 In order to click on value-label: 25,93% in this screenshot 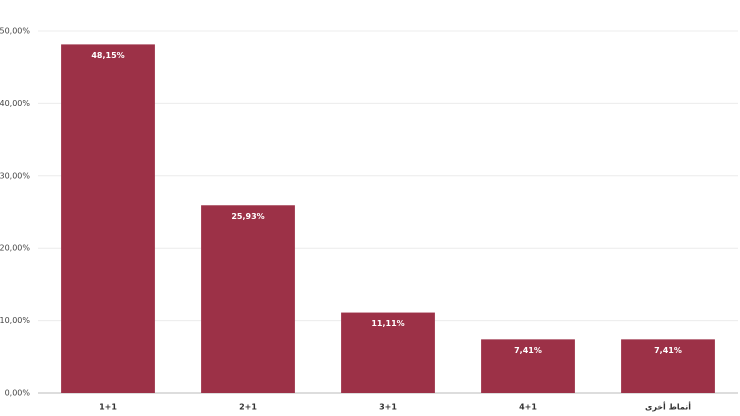, I will do `click(247, 216)`.